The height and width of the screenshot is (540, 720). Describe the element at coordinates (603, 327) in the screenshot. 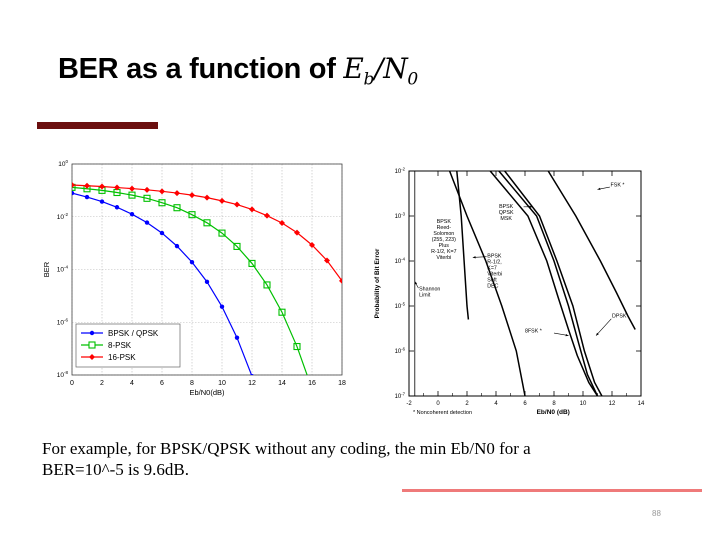

I see `annotation-dpsk-arrow` at that location.